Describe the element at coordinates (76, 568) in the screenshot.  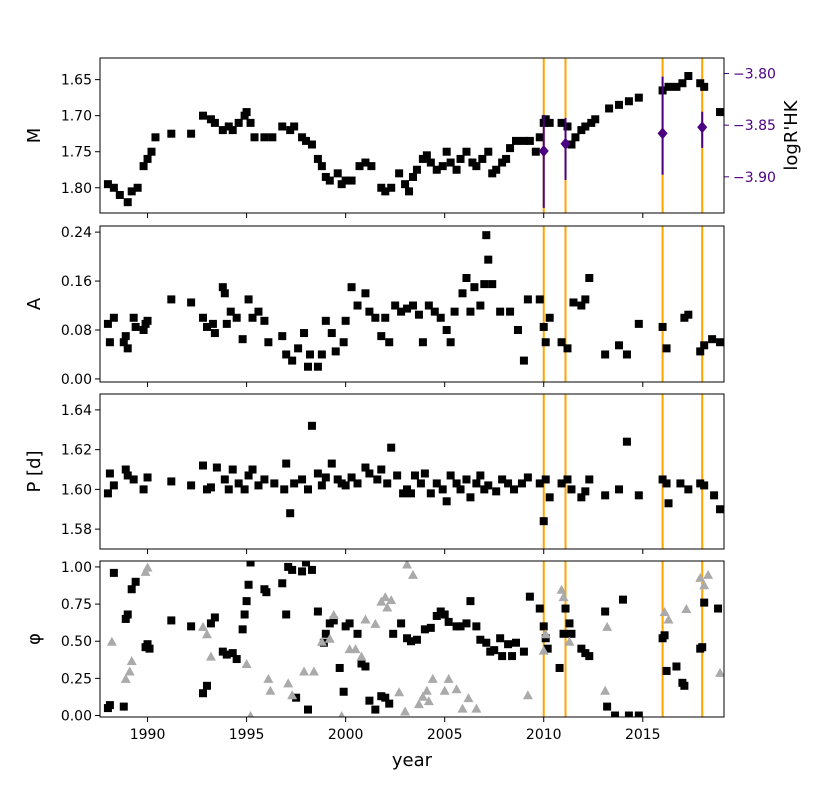
I see `y-tick-label: 1.00` at that location.